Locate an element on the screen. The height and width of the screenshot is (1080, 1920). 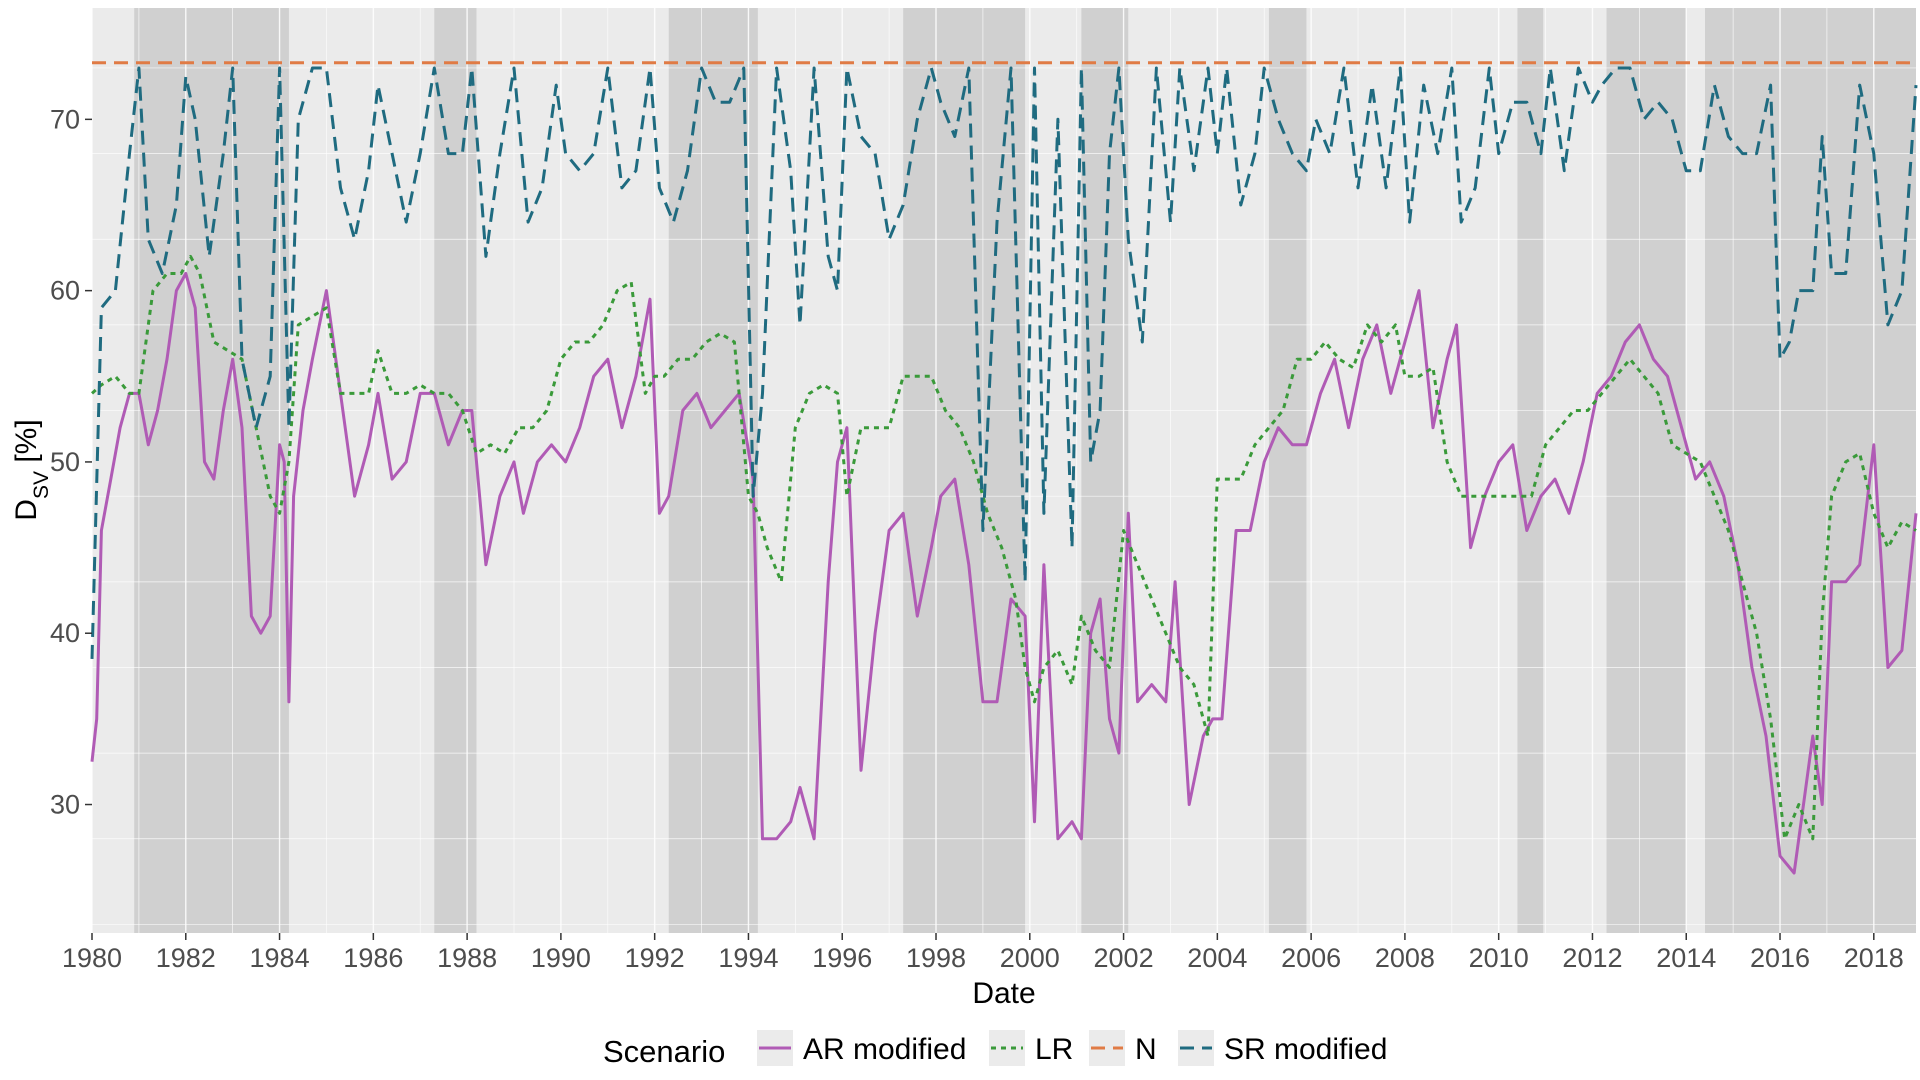
x-tick-label: 1988 is located at coordinates (467, 958).